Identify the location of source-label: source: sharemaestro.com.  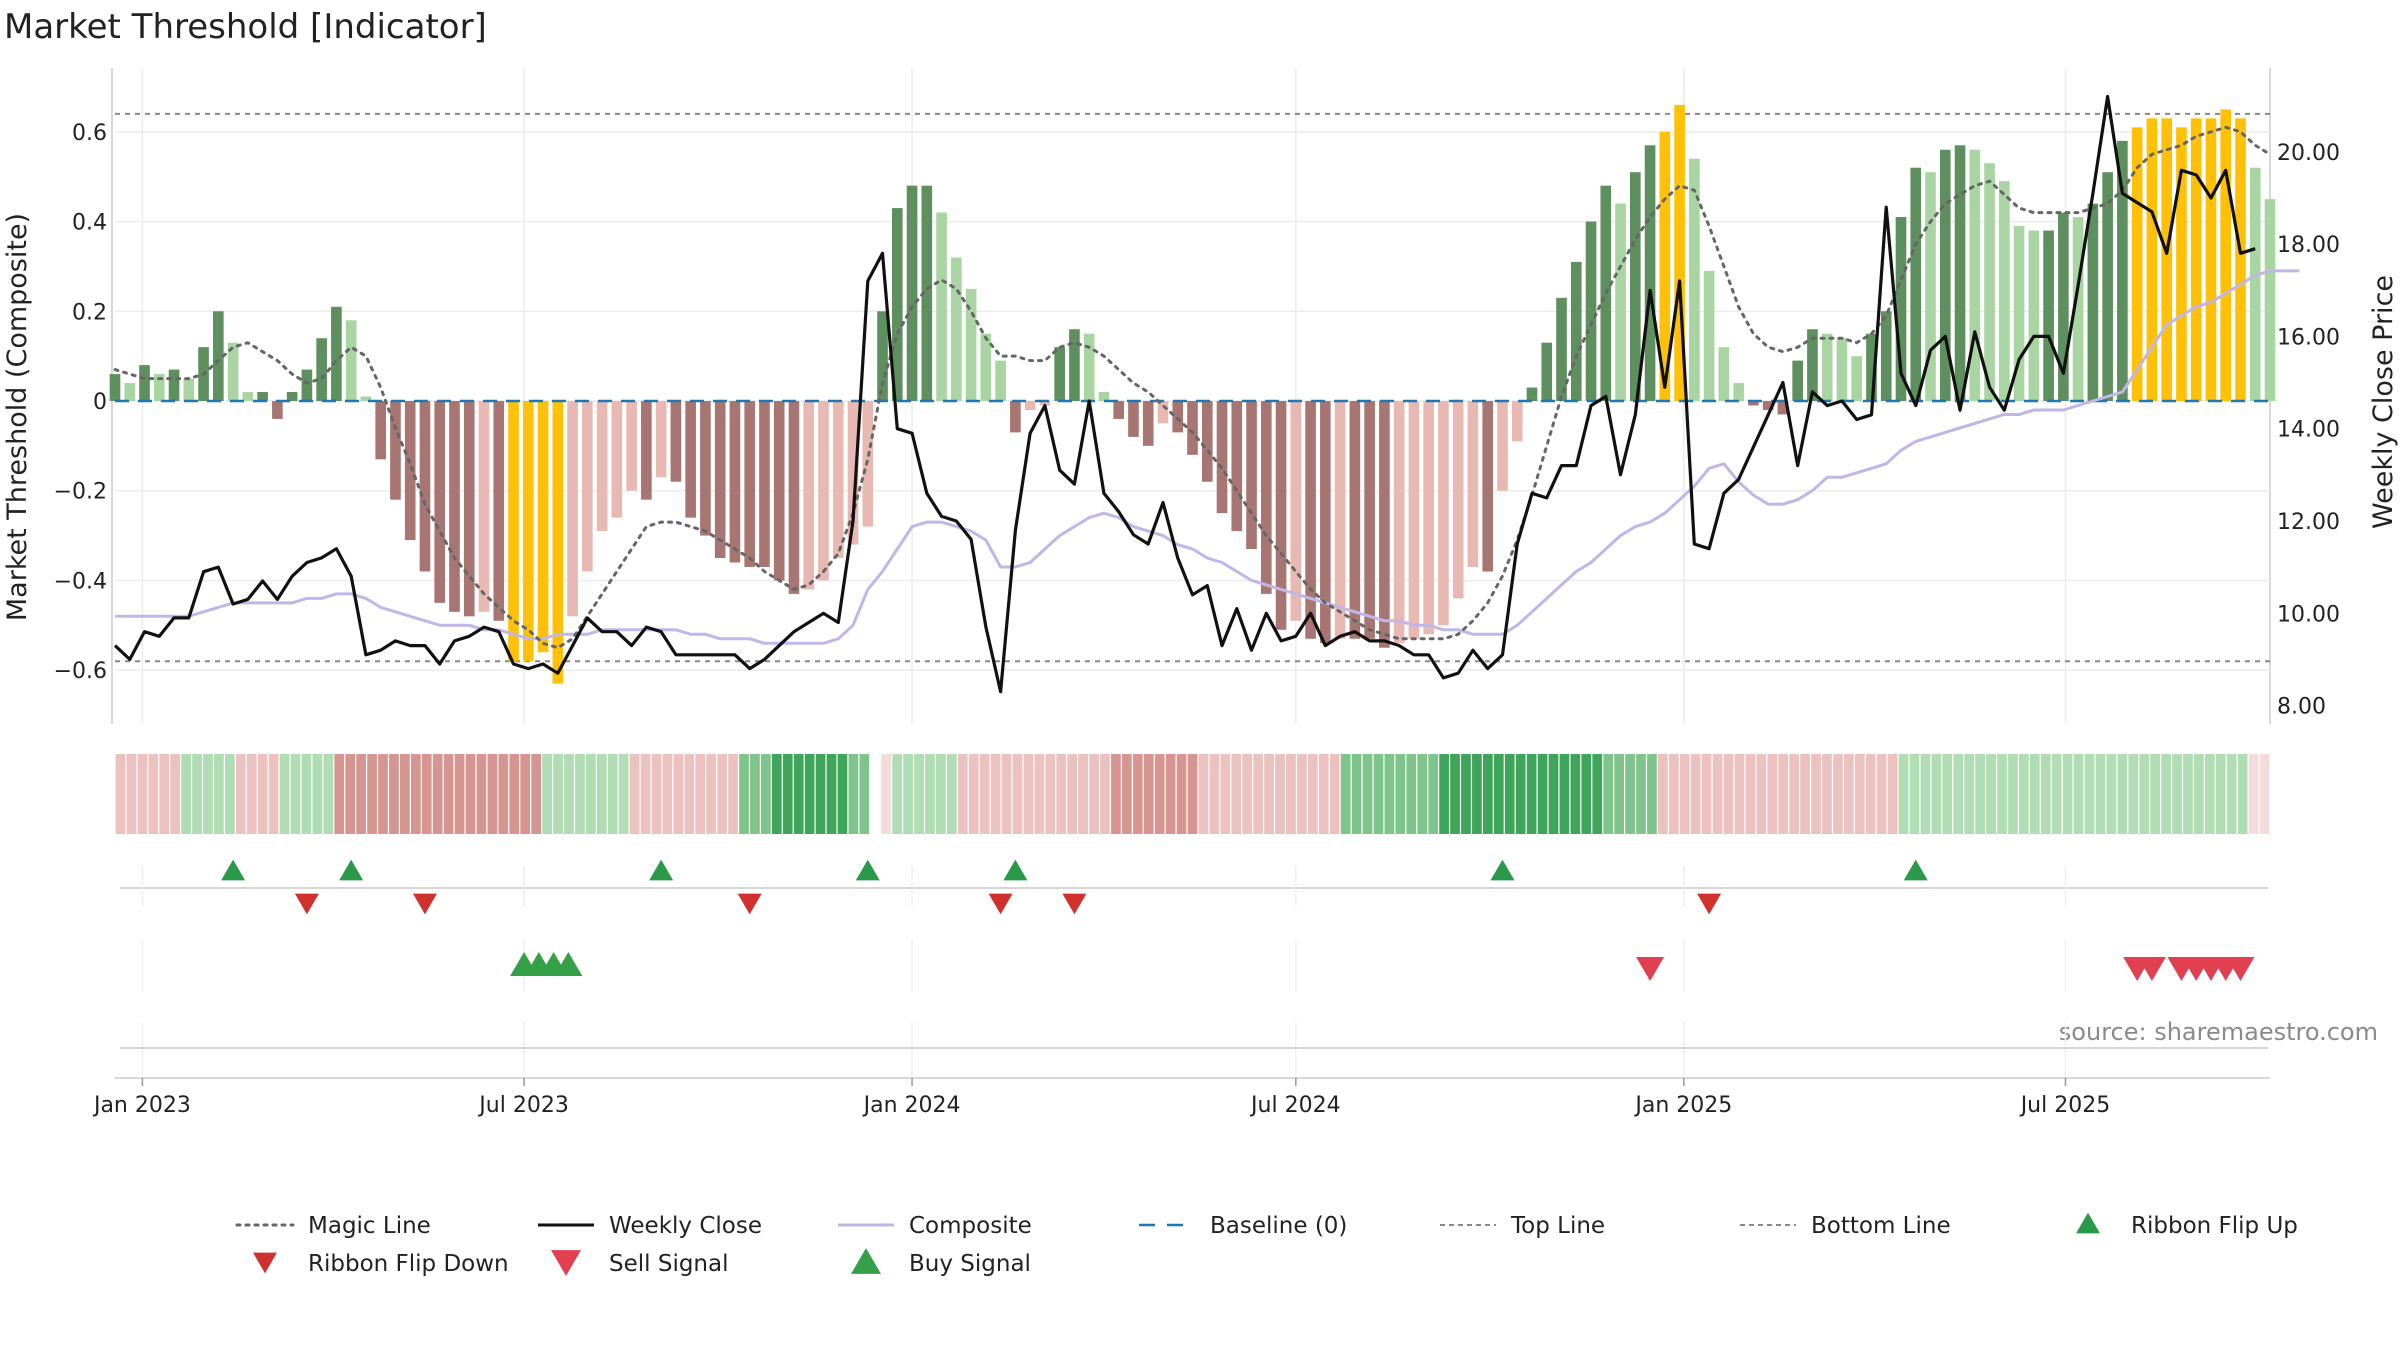
(2218, 1032).